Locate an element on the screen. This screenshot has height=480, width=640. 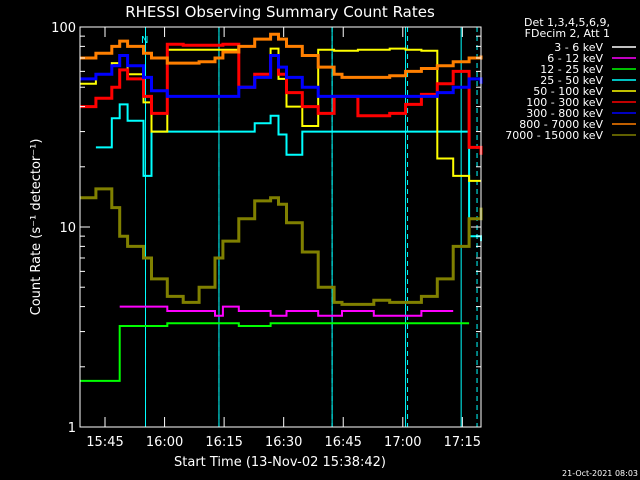
x-tick-label-6: 17:15 is located at coordinates (462, 442).